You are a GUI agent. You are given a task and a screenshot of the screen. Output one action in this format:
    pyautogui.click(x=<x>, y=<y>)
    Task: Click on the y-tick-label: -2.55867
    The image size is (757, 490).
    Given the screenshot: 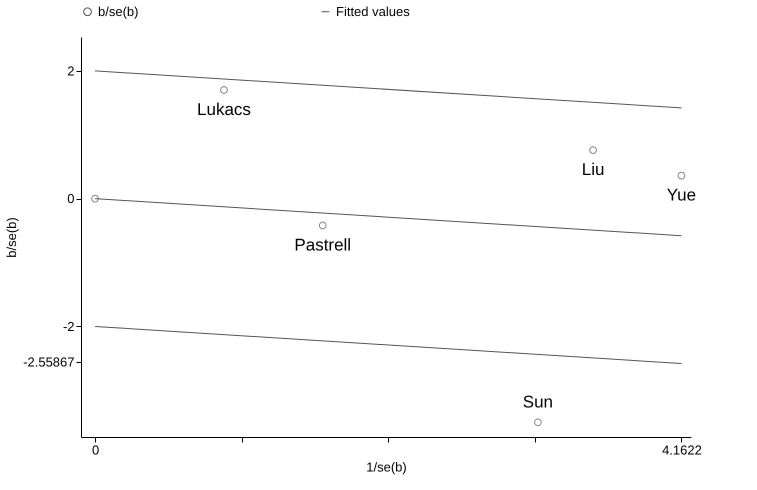 What is the action you would take?
    pyautogui.click(x=48, y=362)
    